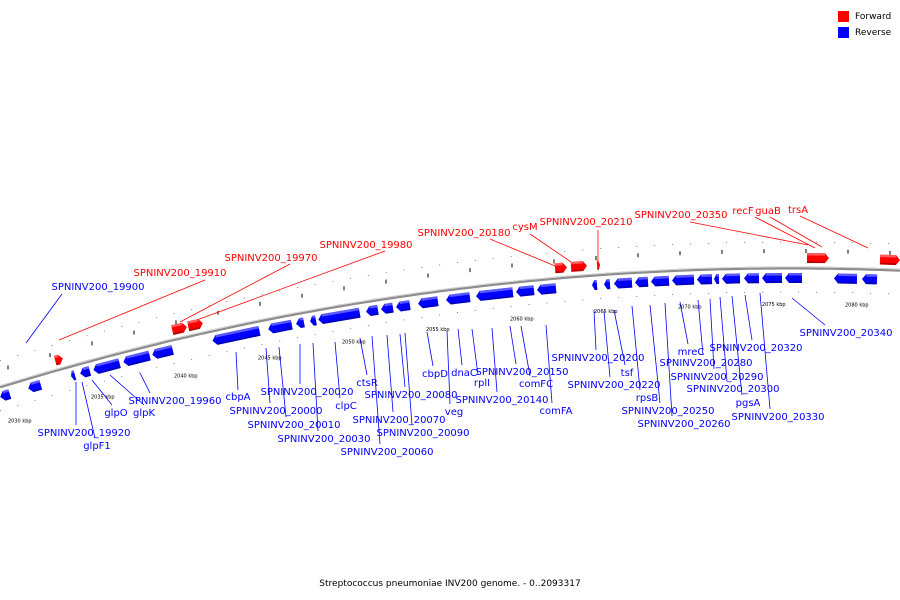 This screenshot has height=600, width=900. I want to click on legend-label-reverse: Reverse, so click(873, 32).